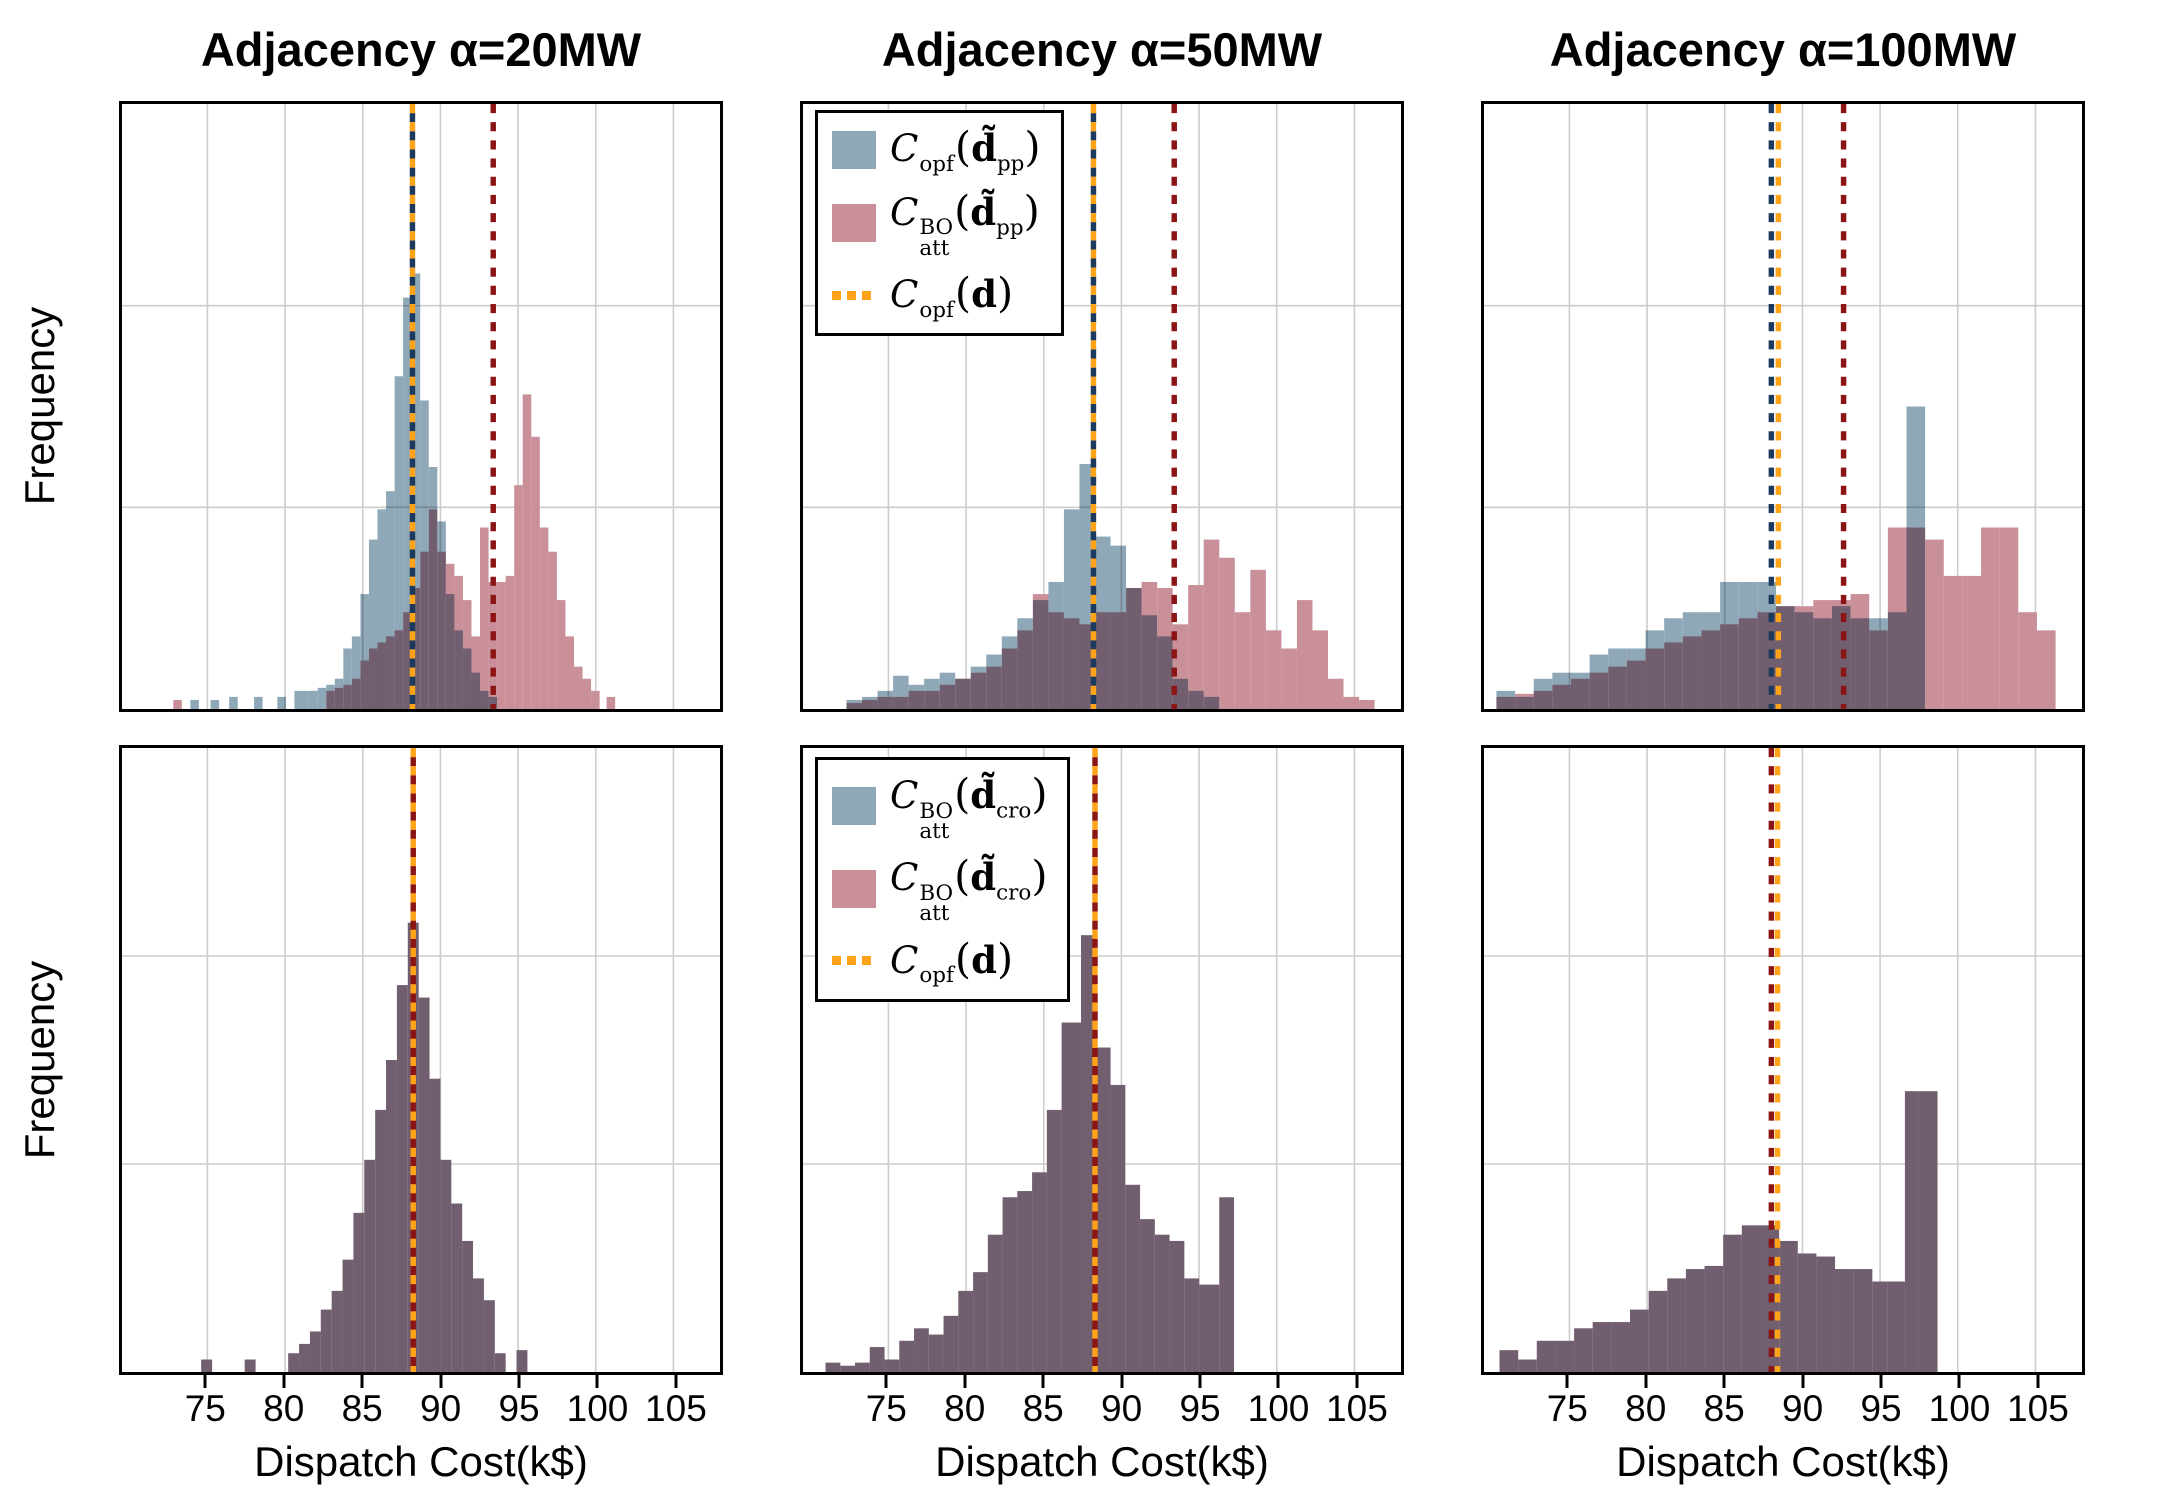 This screenshot has width=2160, height=1500. Describe the element at coordinates (1030, 1153) in the screenshot. I see `series-blue` at that location.